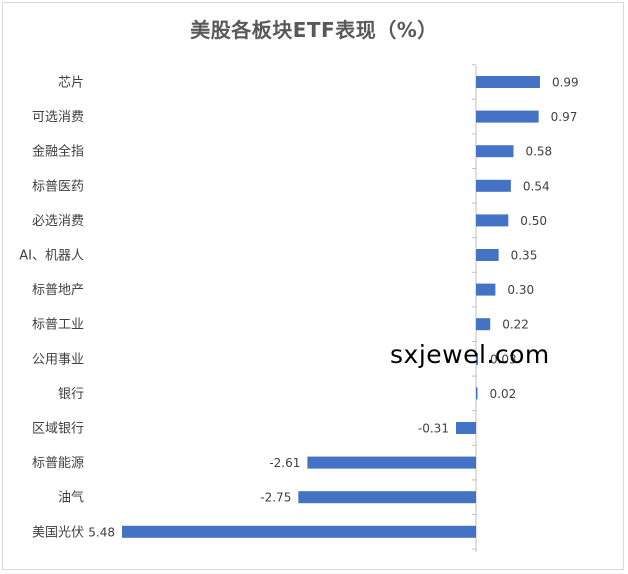 Image resolution: width=628 pixels, height=574 pixels. I want to click on value-label: 0.97, so click(564, 117).